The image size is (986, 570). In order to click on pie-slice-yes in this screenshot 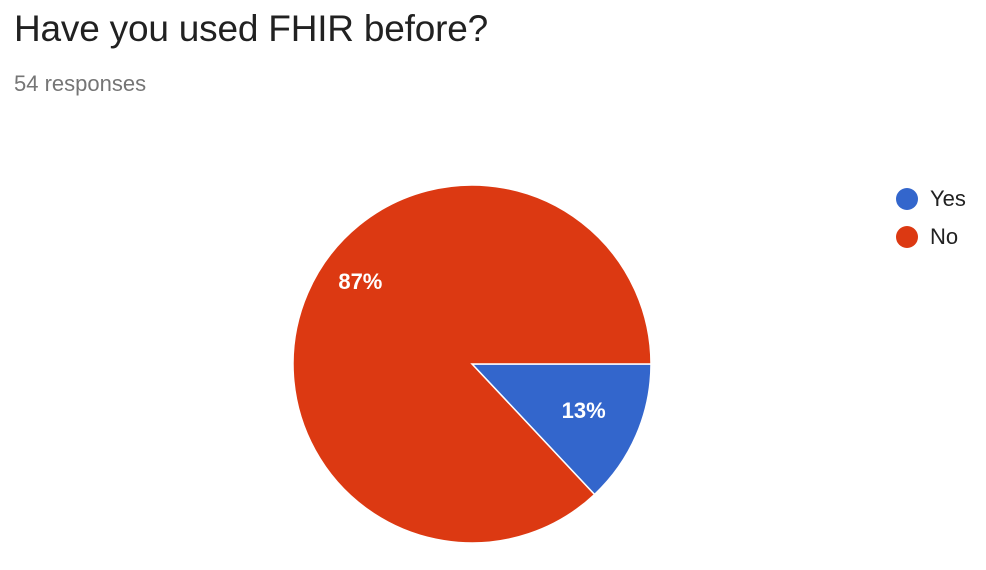, I will do `click(561, 429)`.